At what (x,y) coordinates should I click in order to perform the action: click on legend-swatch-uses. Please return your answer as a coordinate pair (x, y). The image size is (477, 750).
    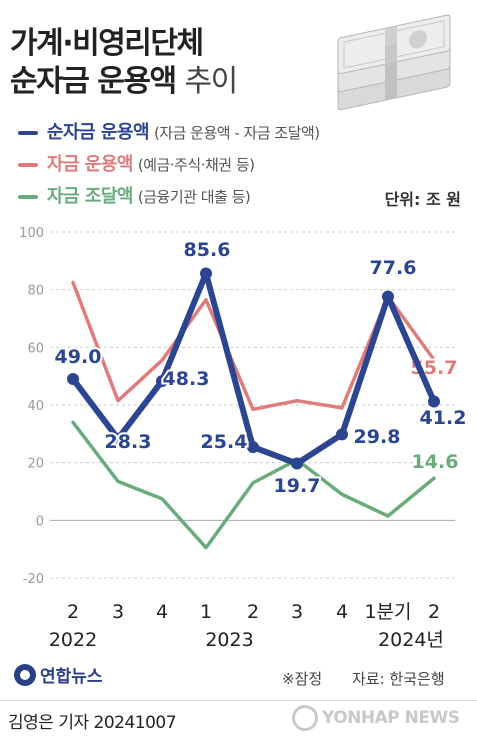
    Looking at the image, I should click on (28, 165).